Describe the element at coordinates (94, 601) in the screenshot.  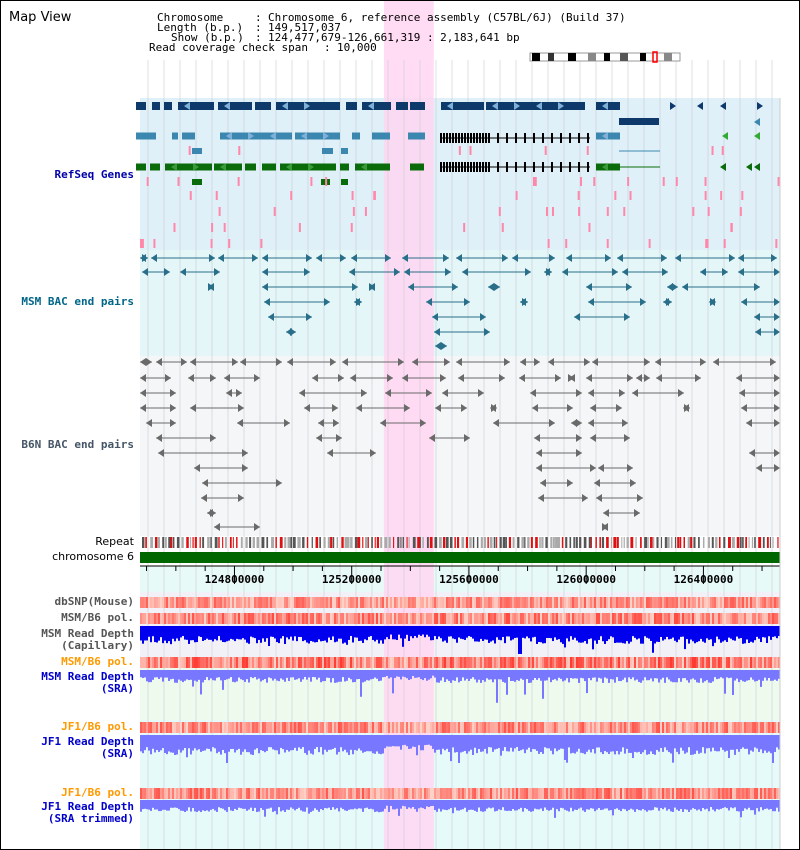
I see `track-label-dbsnp: dbSNP(Mouse)` at that location.